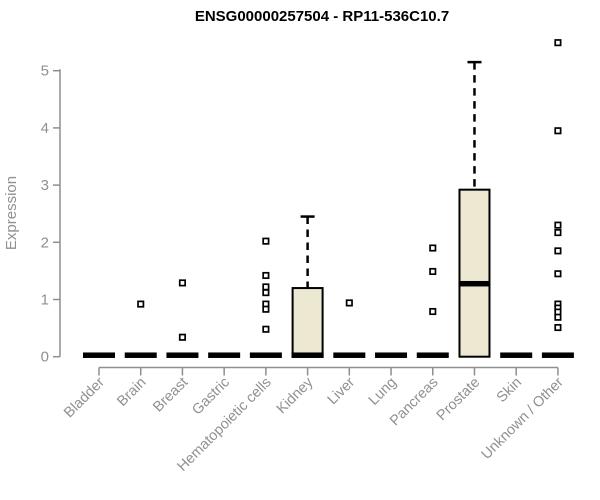 This screenshot has width=600, height=500. Describe the element at coordinates (509, 390) in the screenshot. I see `x-tick-label-skin: Skin` at that location.